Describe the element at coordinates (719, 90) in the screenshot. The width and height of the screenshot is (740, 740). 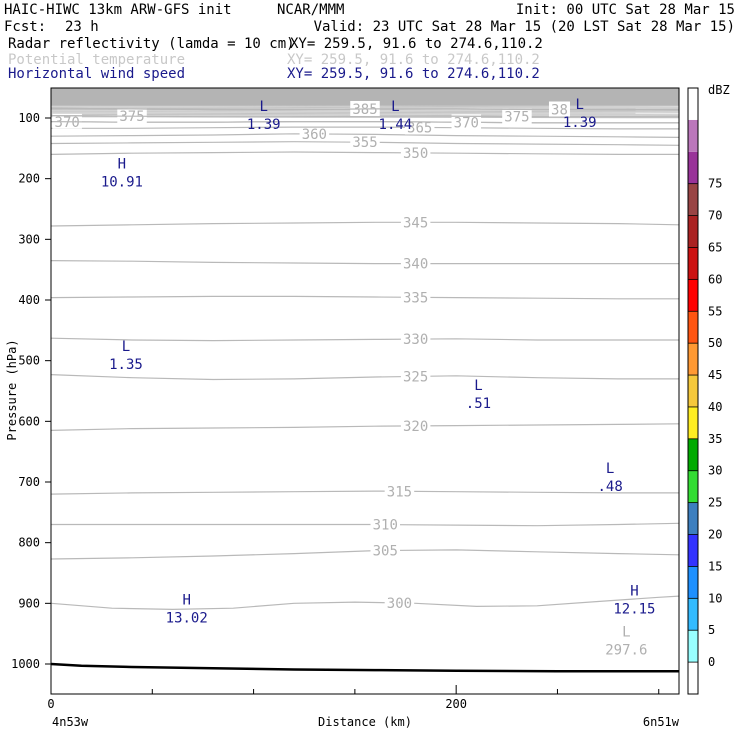
I see `colorbar-title: dBZ` at that location.